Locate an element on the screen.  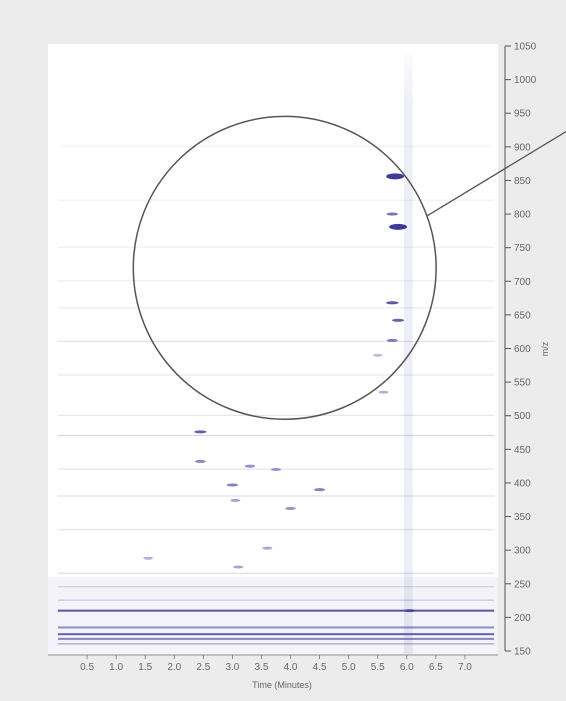
x-tick-label-1.5: 1.5 is located at coordinates (145, 667).